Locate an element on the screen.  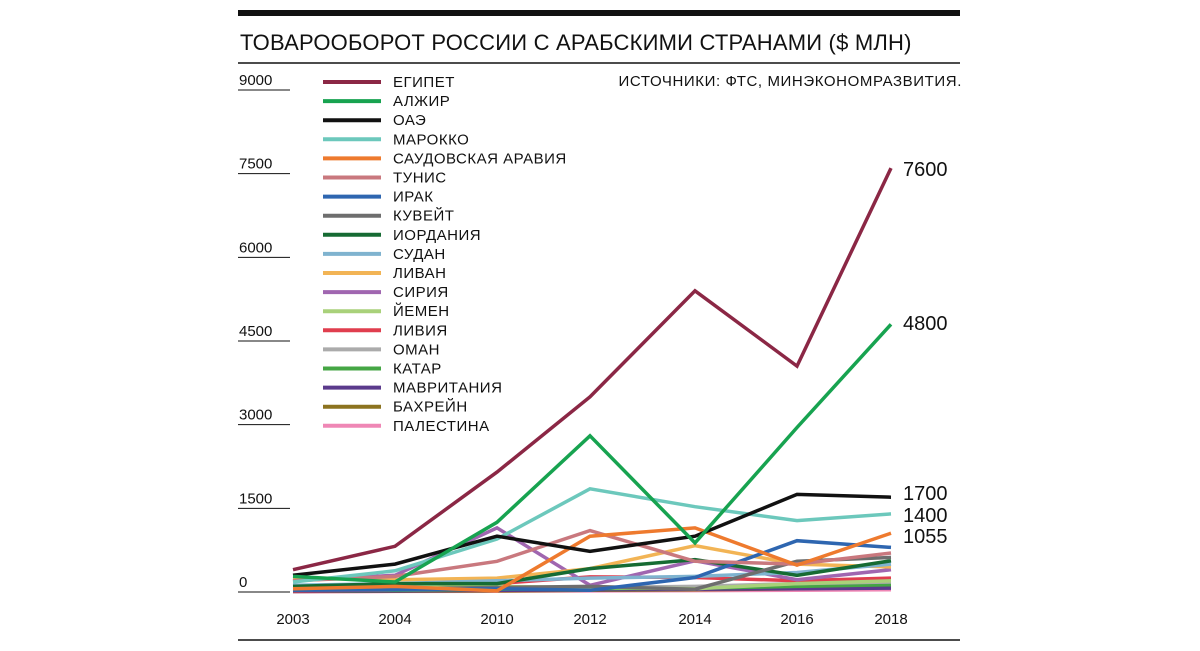
y-axis: 0 1500 3000 4500 6000 7500 9000 is located at coordinates (264, 332).